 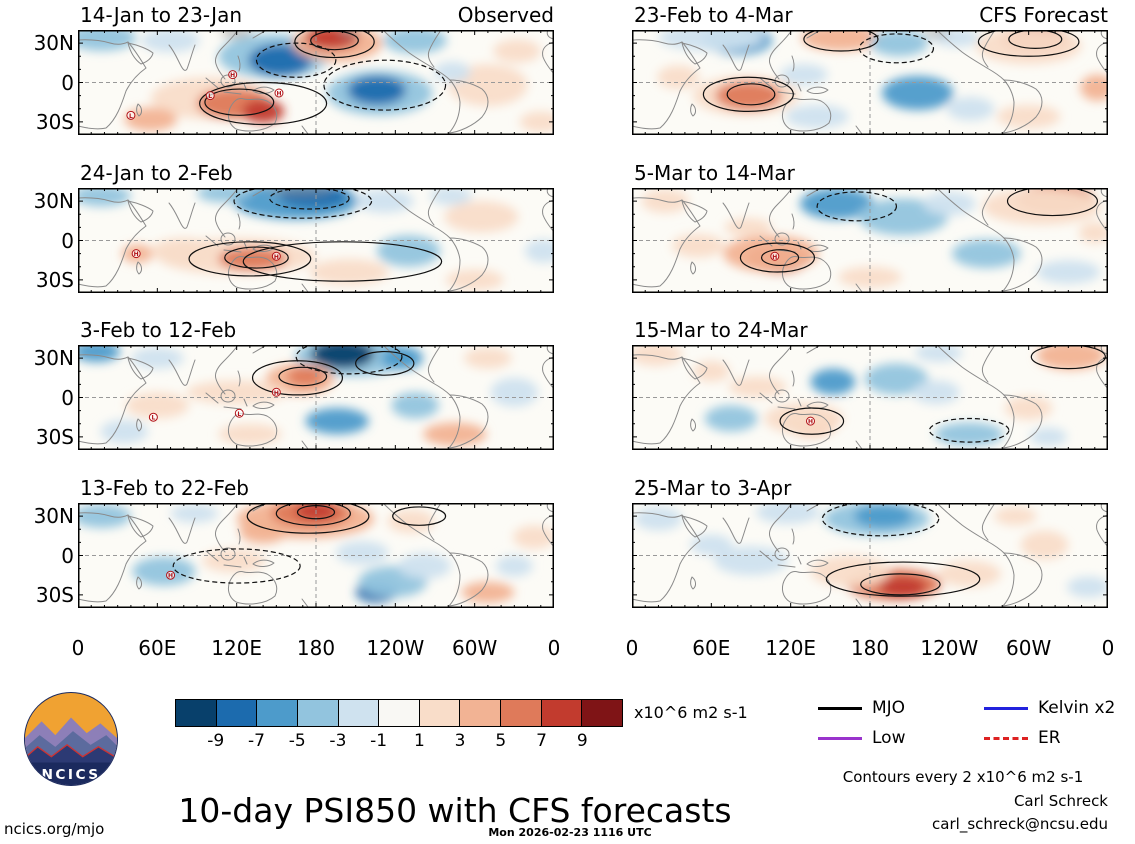 What do you see at coordinates (316, 397) in the screenshot?
I see `map-panel-3: L L H` at bounding box center [316, 397].